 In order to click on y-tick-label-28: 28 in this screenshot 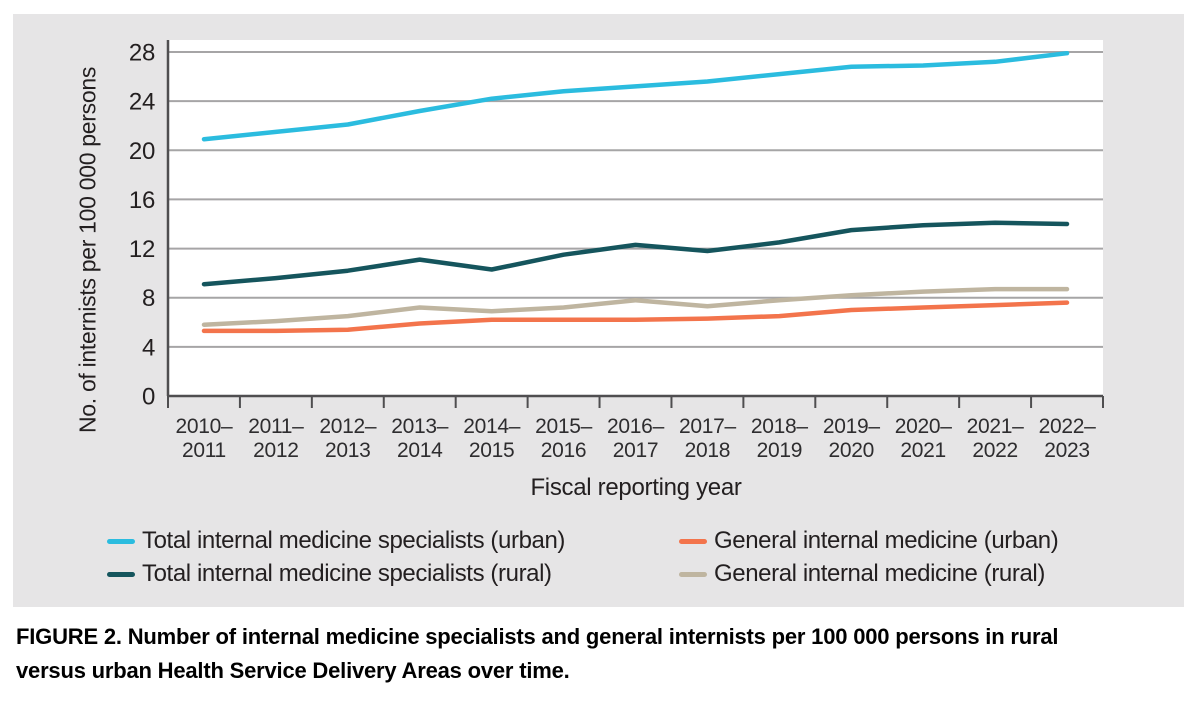, I will do `click(142, 53)`.